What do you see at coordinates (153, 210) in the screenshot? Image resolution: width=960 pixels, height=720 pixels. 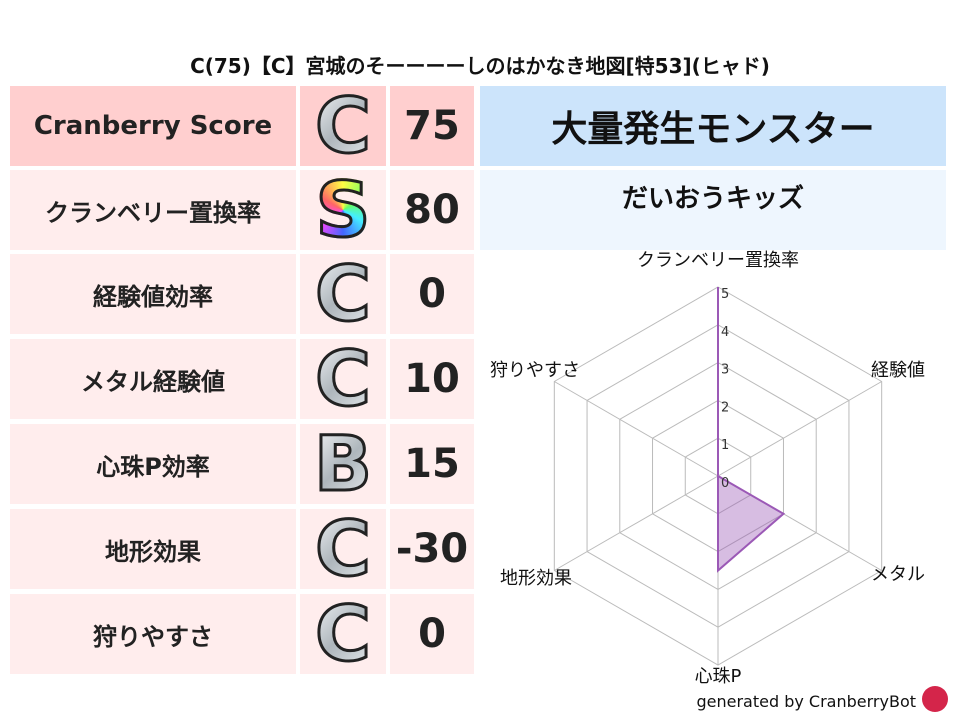 I see `row-label: クランベリー置換率` at bounding box center [153, 210].